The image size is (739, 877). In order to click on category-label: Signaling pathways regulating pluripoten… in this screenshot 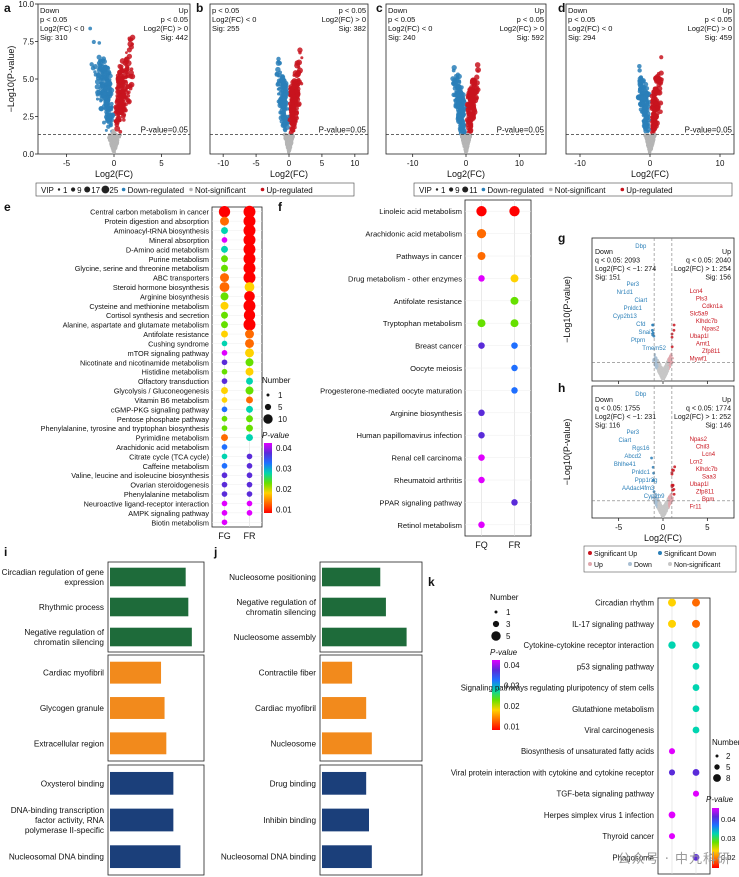, I will do `click(557, 688)`.